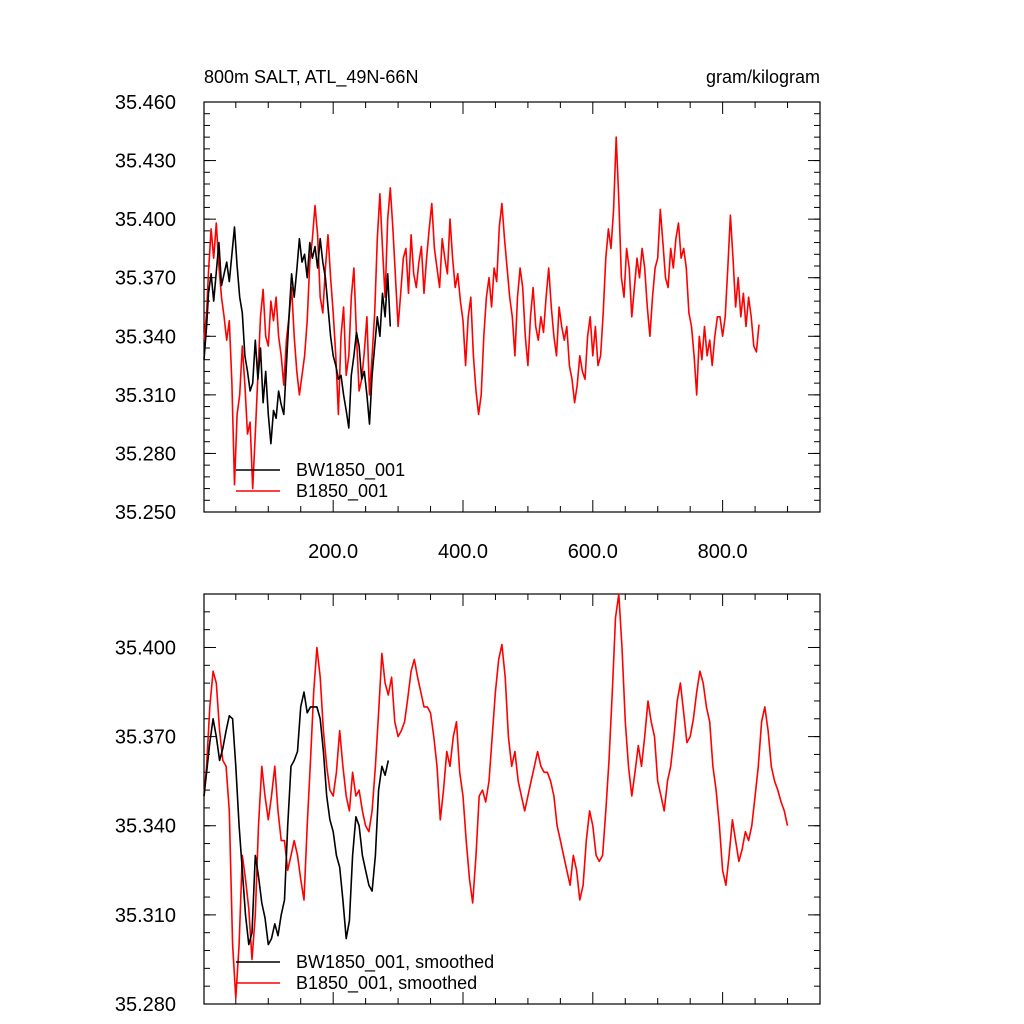 This screenshot has width=1024, height=1024. What do you see at coordinates (145, 103) in the screenshot?
I see `top-ytick-label: 35.460` at bounding box center [145, 103].